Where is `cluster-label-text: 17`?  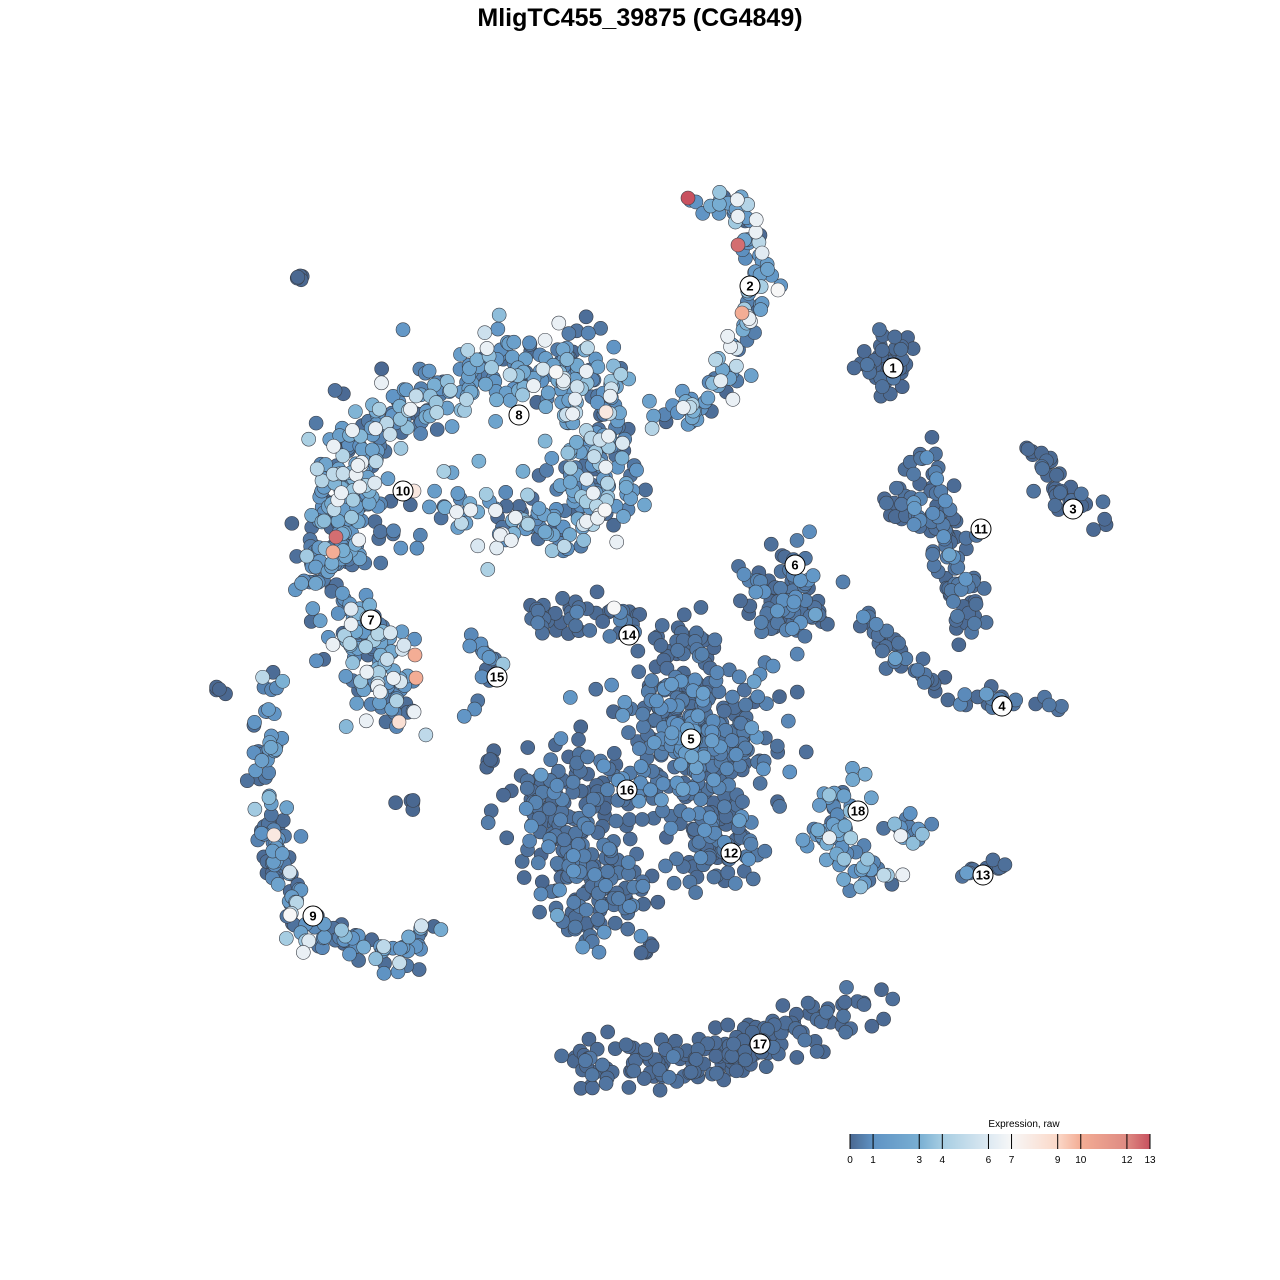
cluster-label-text: 17 is located at coordinates (760, 1044).